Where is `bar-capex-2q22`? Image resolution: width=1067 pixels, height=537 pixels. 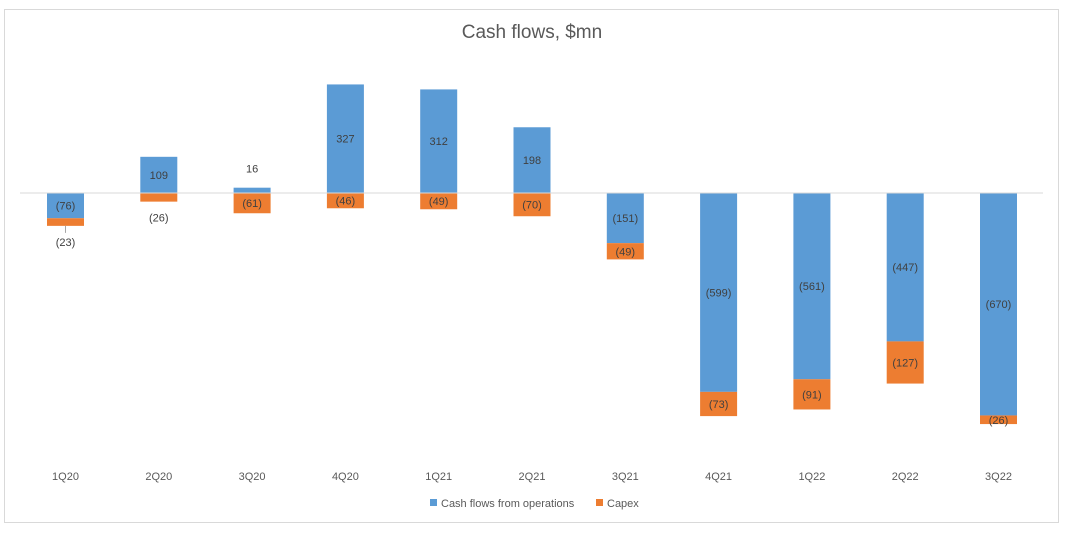
bar-capex-2q22 is located at coordinates (905, 362).